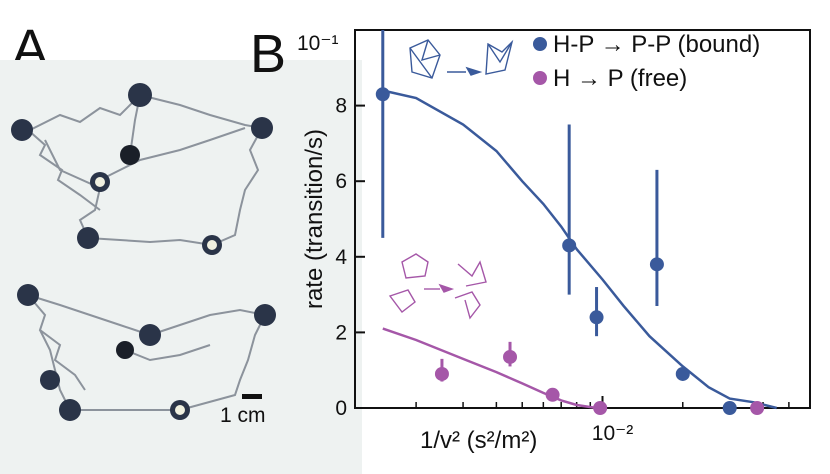 The width and height of the screenshot is (830, 474). Describe the element at coordinates (268, 54) in the screenshot. I see `panel-b-label: B` at that location.